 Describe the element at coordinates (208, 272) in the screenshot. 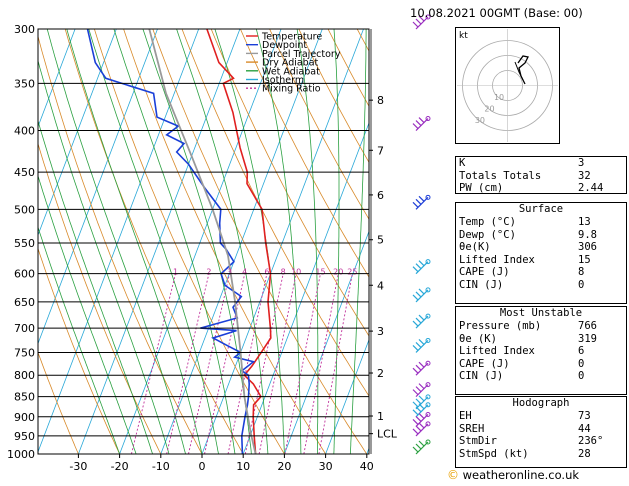

I see `mixing-ratio-label: 2` at that location.